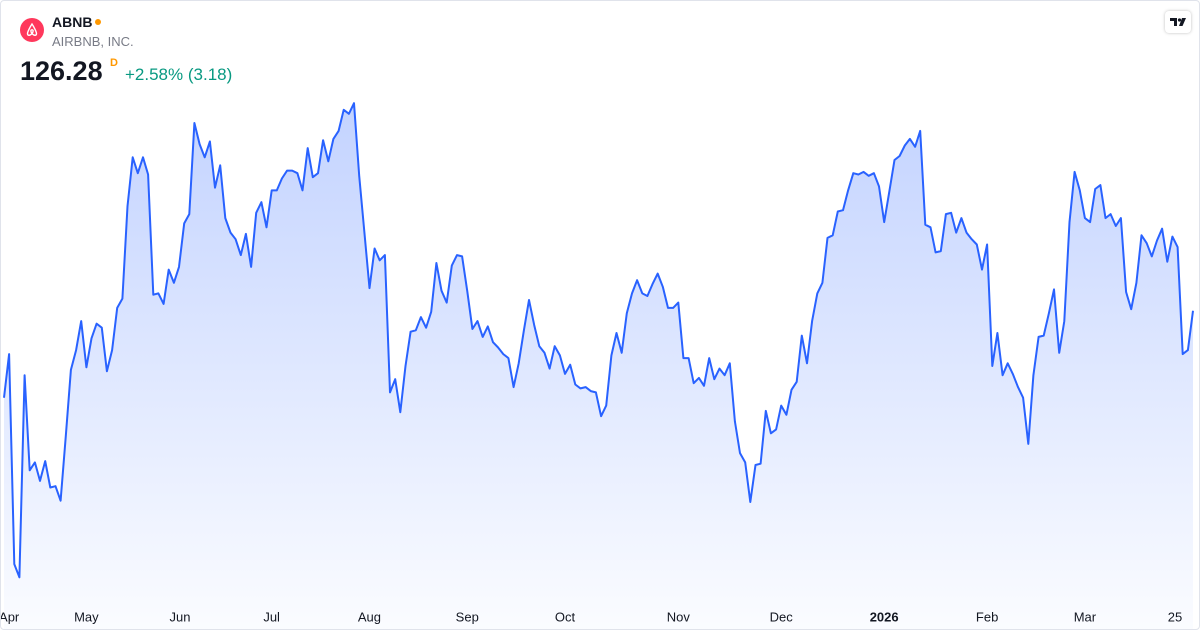 The image size is (1200, 630). What do you see at coordinates (565, 616) in the screenshot?
I see `x-tick-label: Oct` at bounding box center [565, 616].